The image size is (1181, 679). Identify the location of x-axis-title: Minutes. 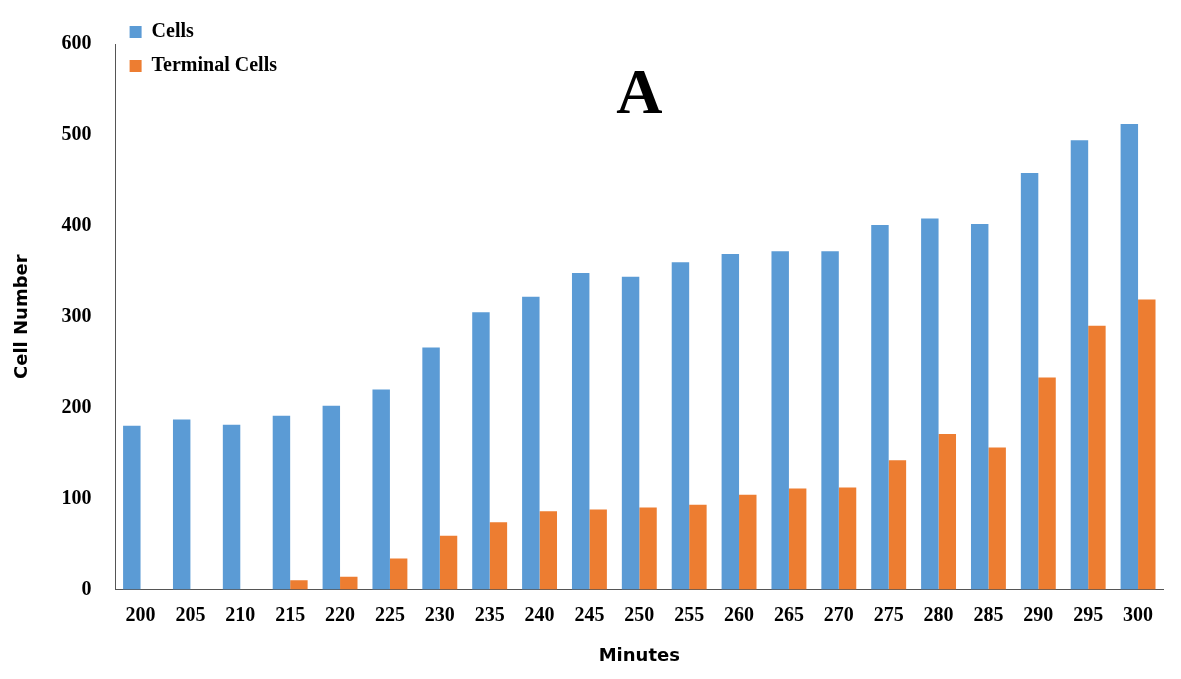
(639, 654).